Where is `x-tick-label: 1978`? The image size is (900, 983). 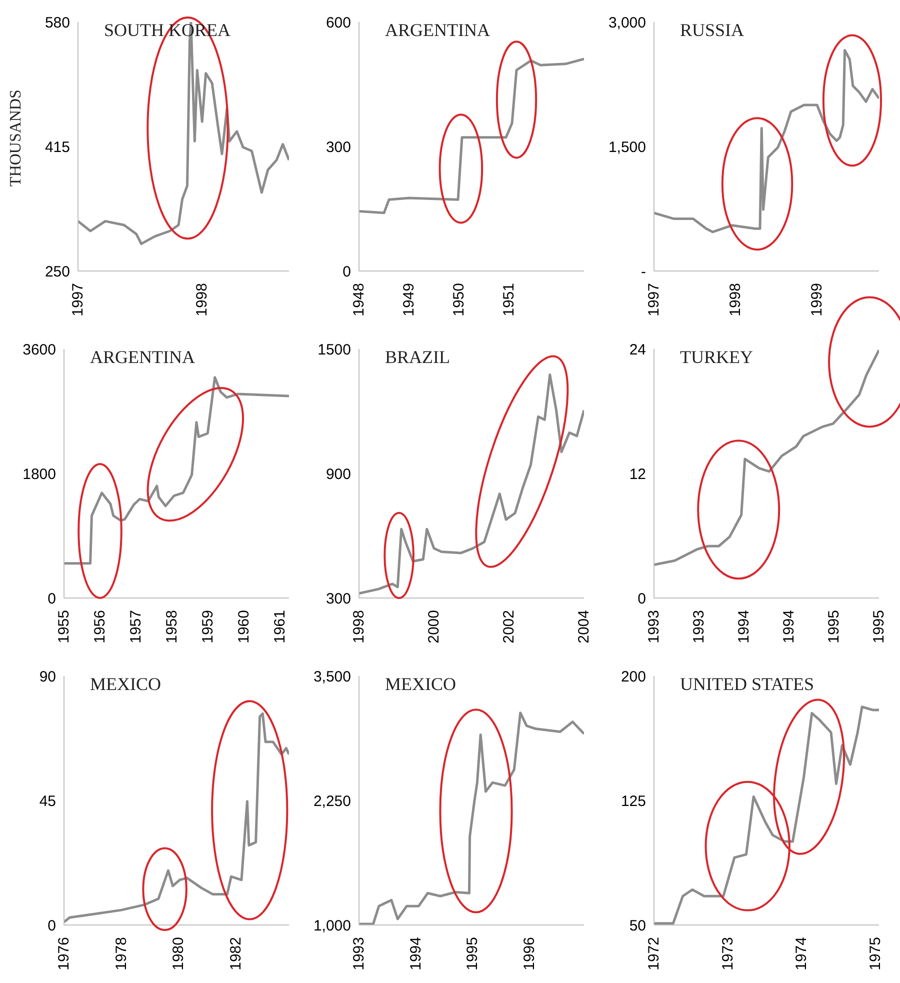
x-tick-label: 1978 is located at coordinates (121, 953).